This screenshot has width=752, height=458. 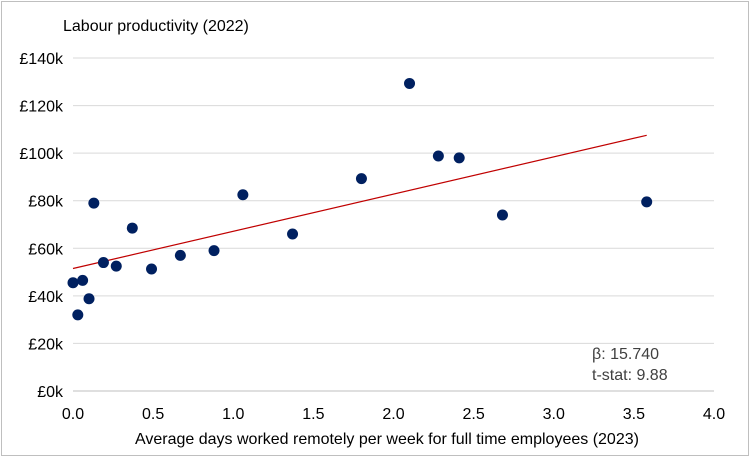 I want to click on y-tick-label: £20k, so click(x=46, y=344).